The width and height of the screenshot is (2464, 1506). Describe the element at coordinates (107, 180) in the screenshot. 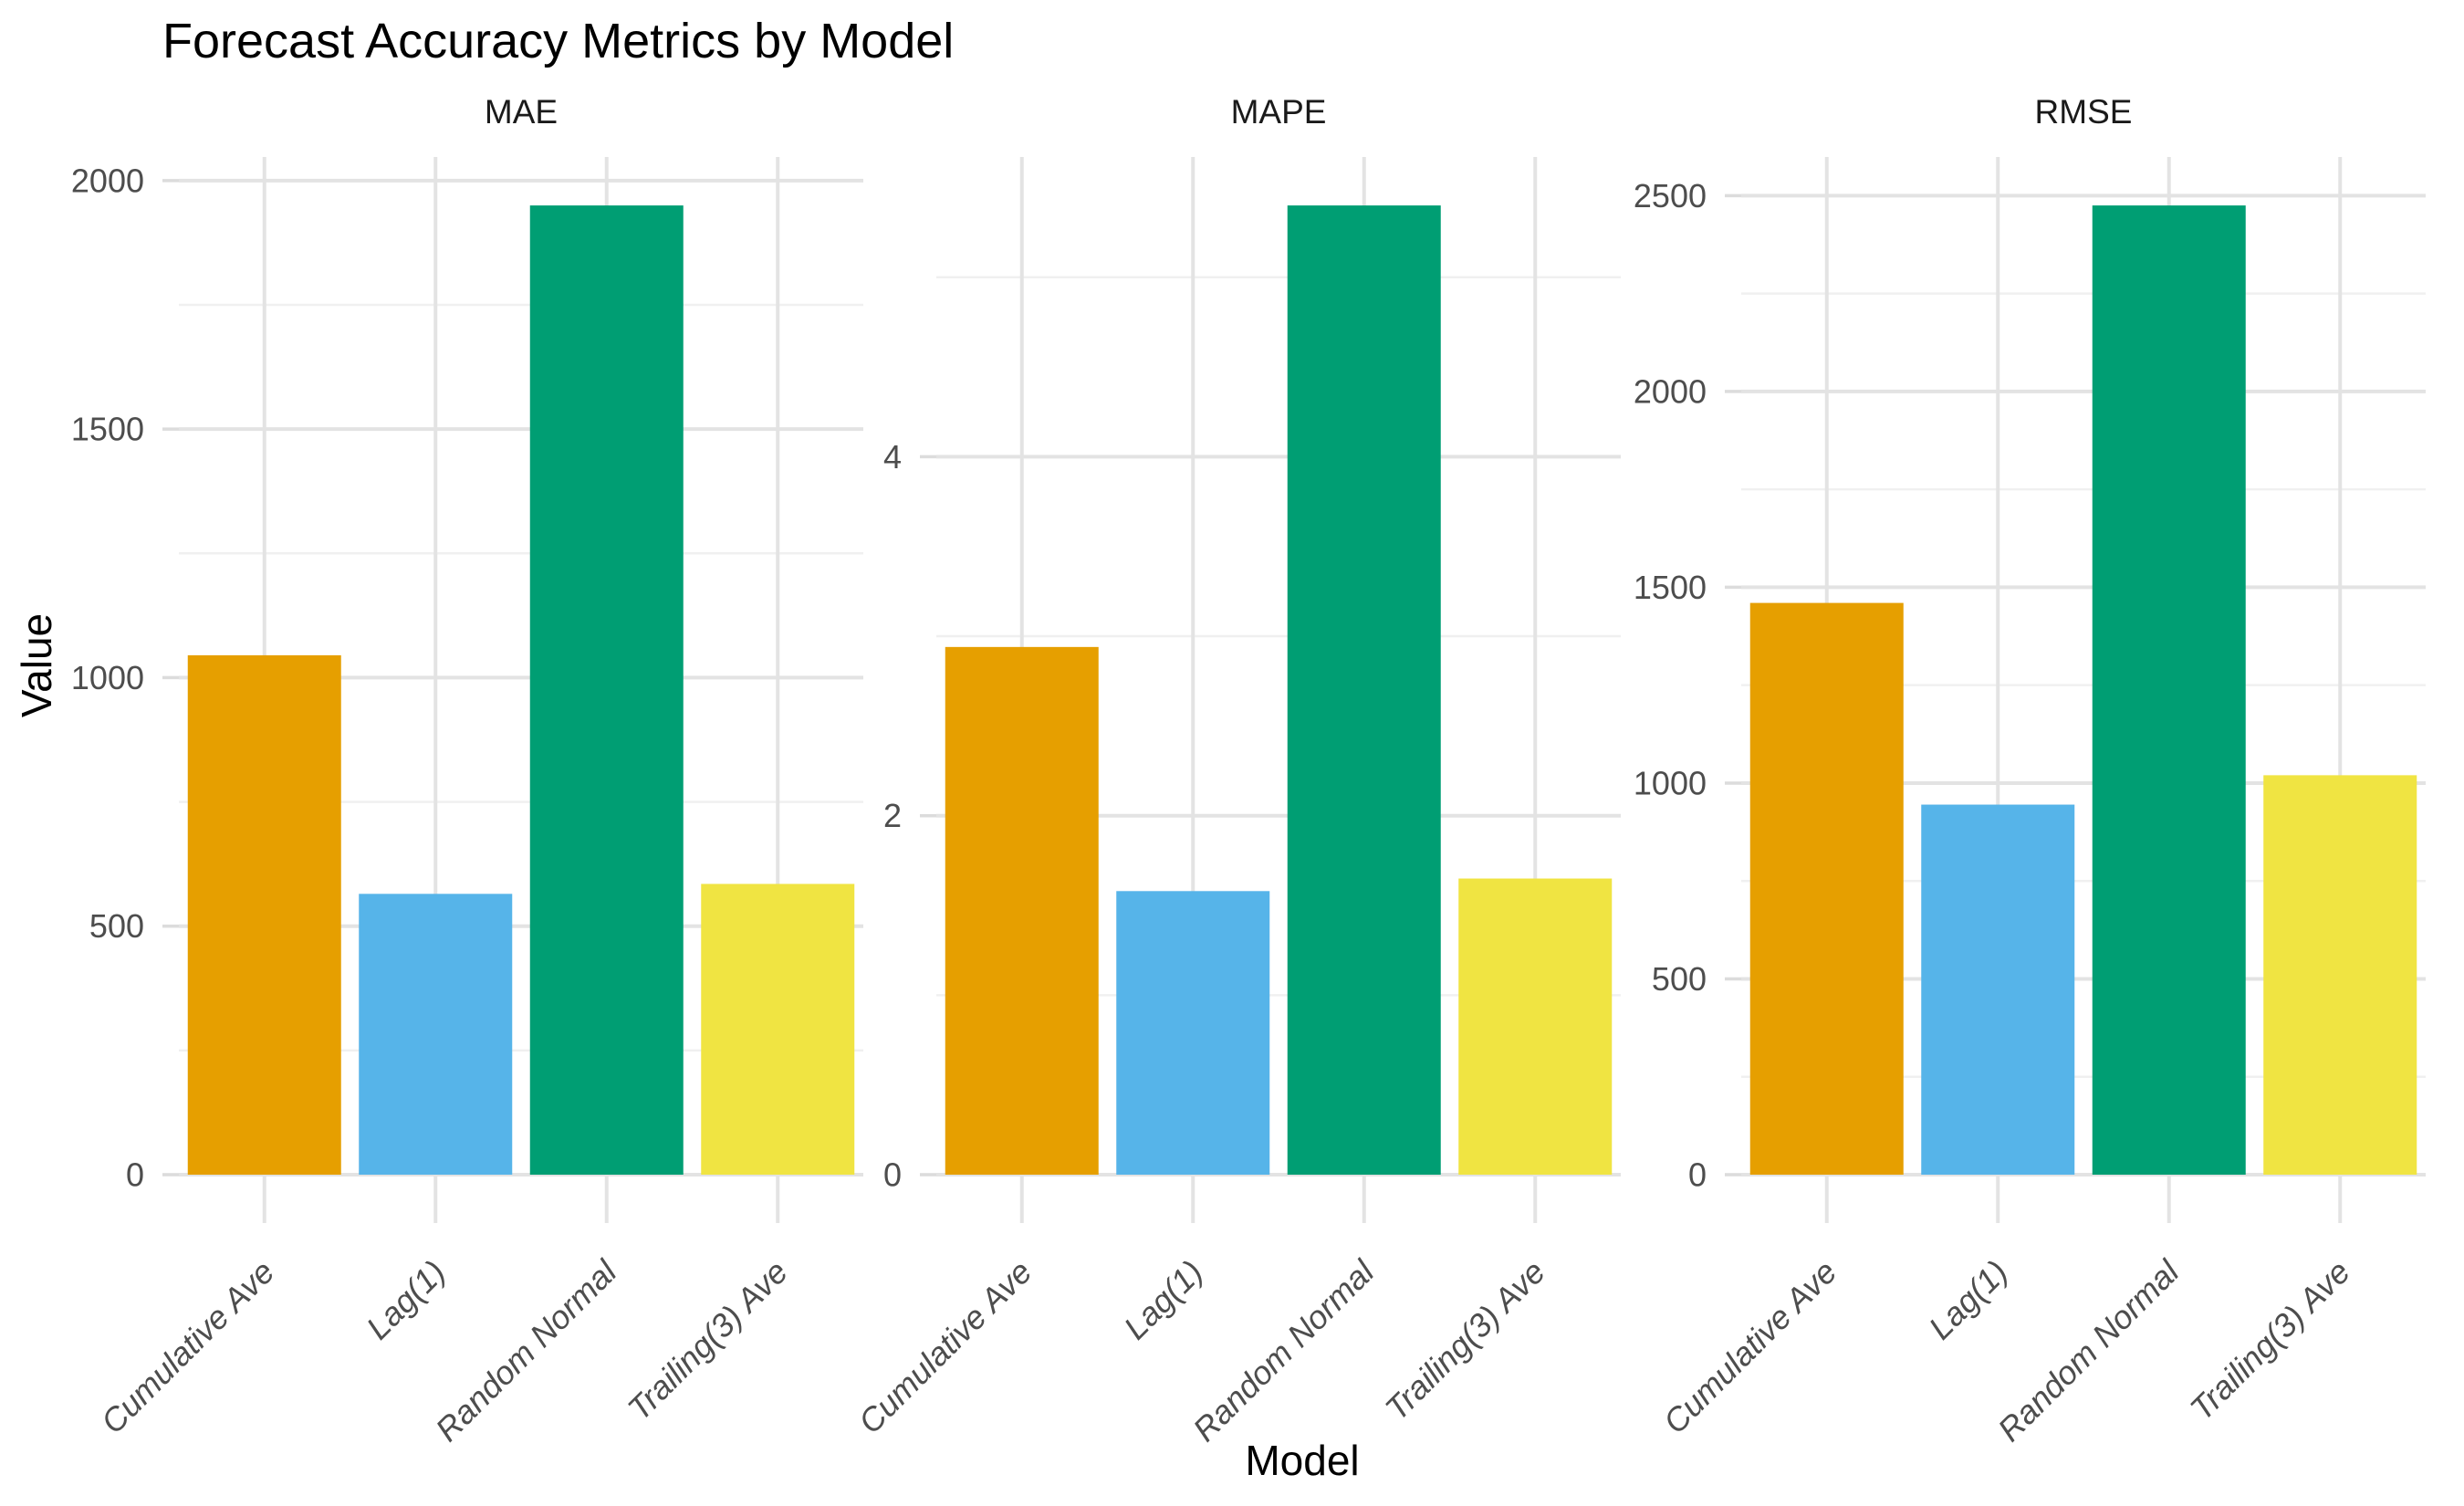

I see `y-tick-label-mae: 2000` at that location.